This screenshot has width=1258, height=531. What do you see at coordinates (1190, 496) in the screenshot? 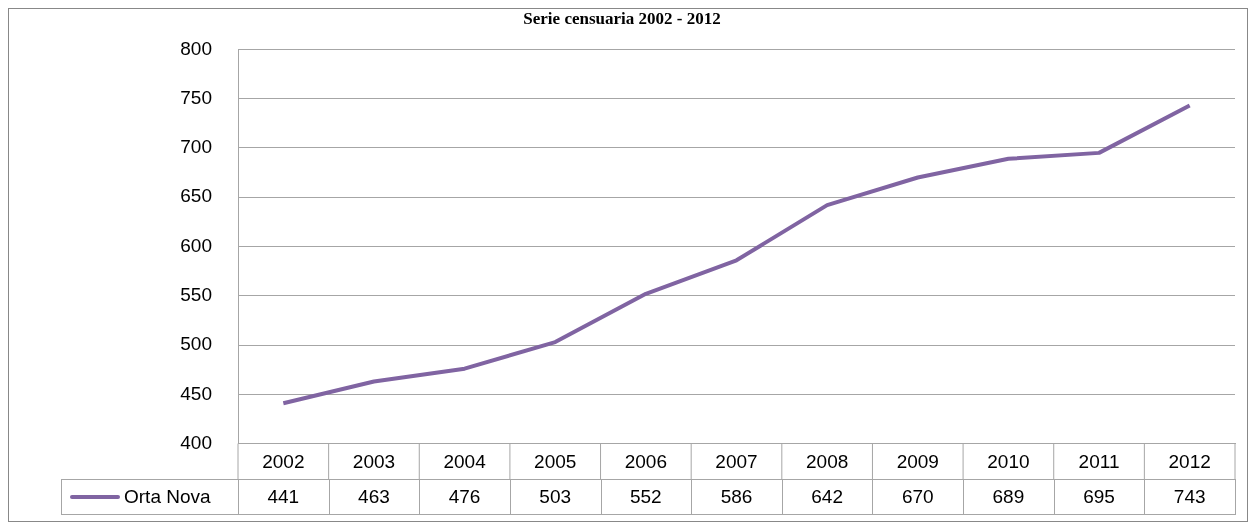
I see `data-label: 743` at bounding box center [1190, 496].